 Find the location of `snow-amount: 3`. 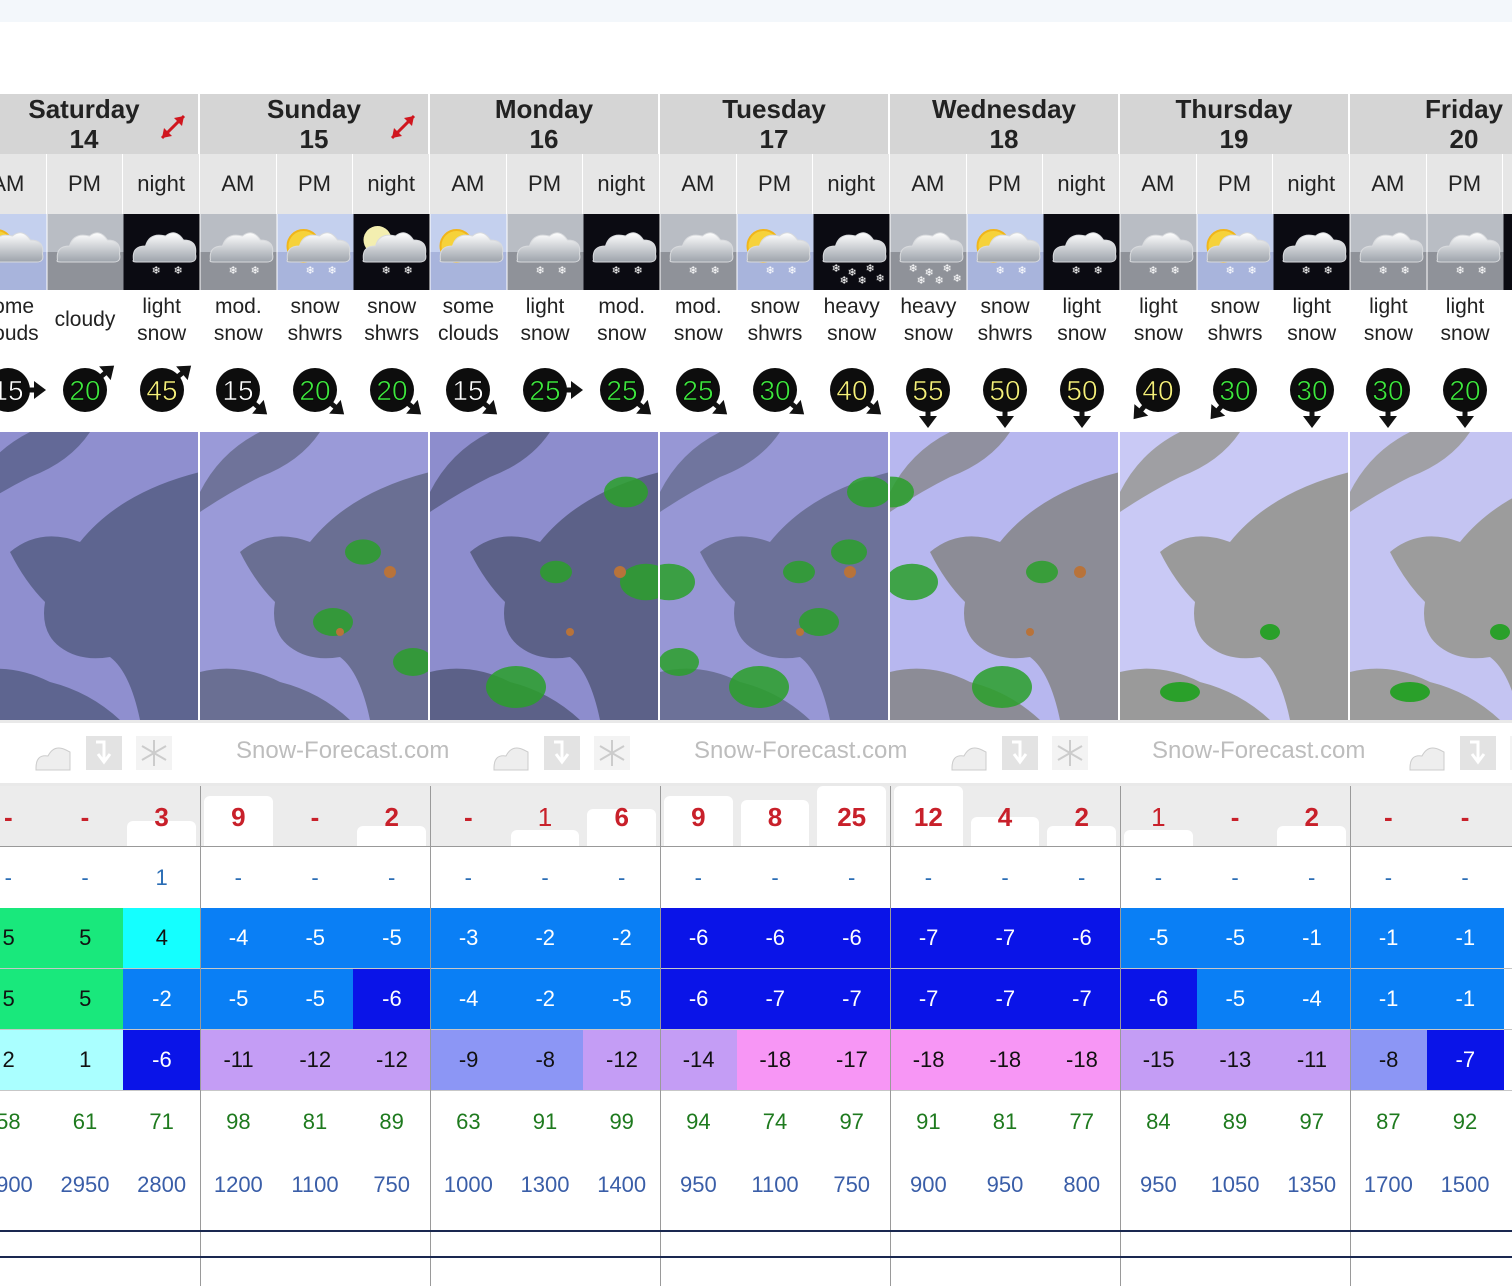

snow-amount: 3 is located at coordinates (161, 816).